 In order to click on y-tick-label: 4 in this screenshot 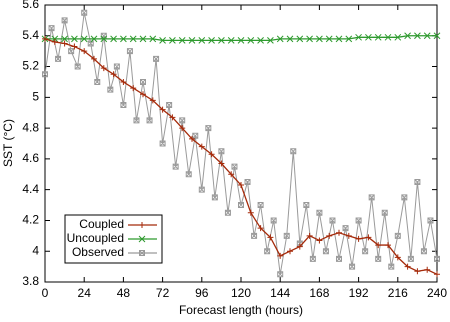, I will do `click(35, 250)`.